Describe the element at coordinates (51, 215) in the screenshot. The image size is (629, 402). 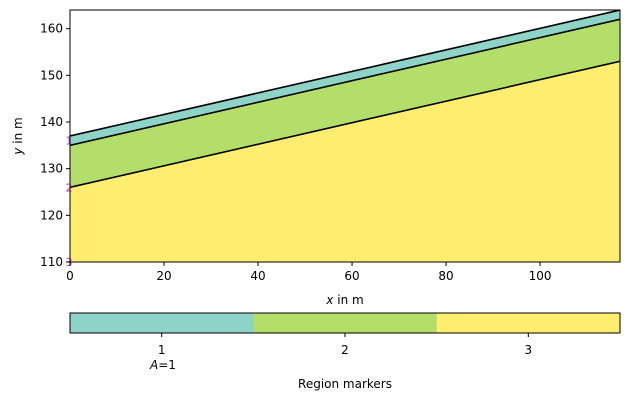
I see `y-tick-label: 120` at that location.